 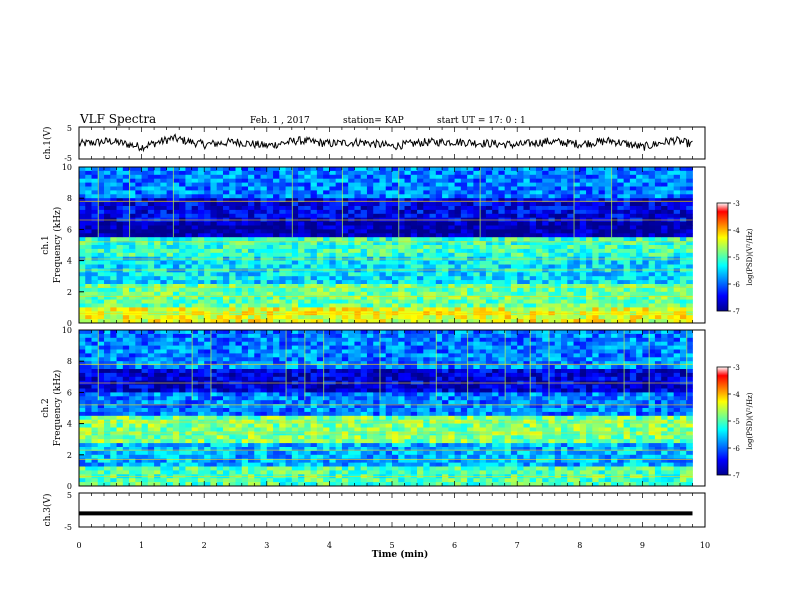 I want to click on spectrogram-streak, so click(x=211, y=365).